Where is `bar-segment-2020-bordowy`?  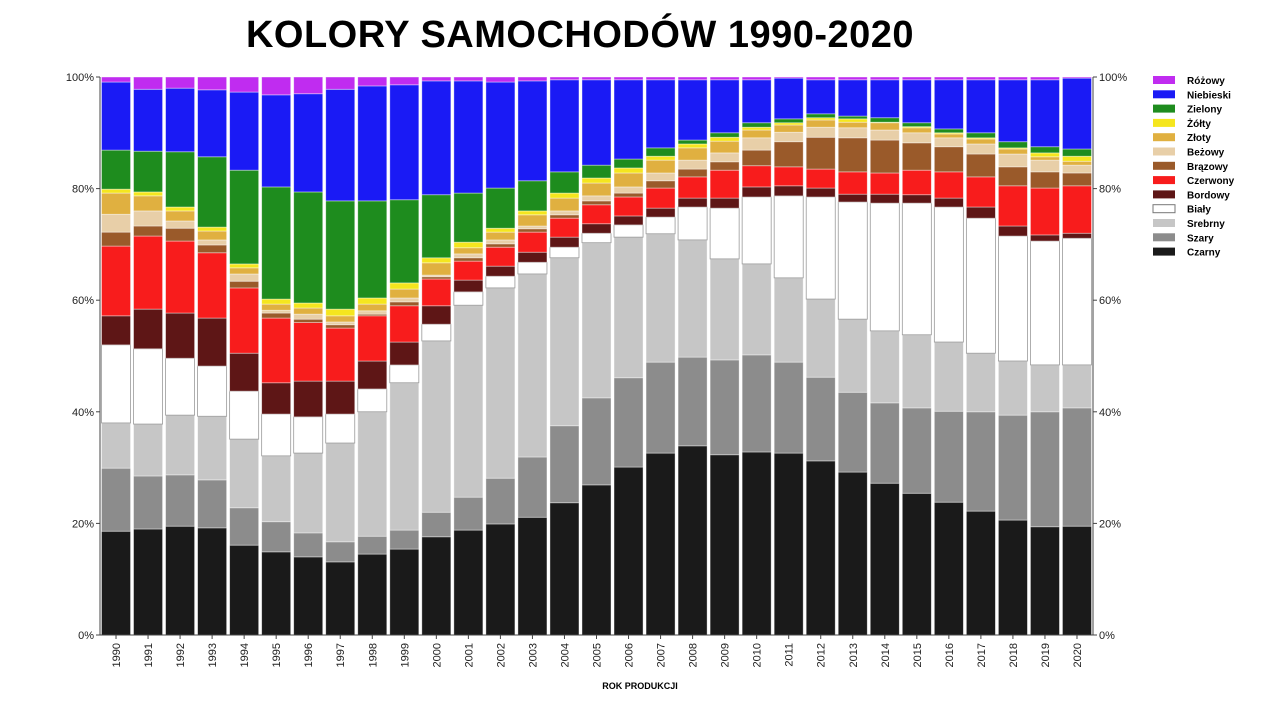
bar-segment-2020-bordowy is located at coordinates (1077, 235).